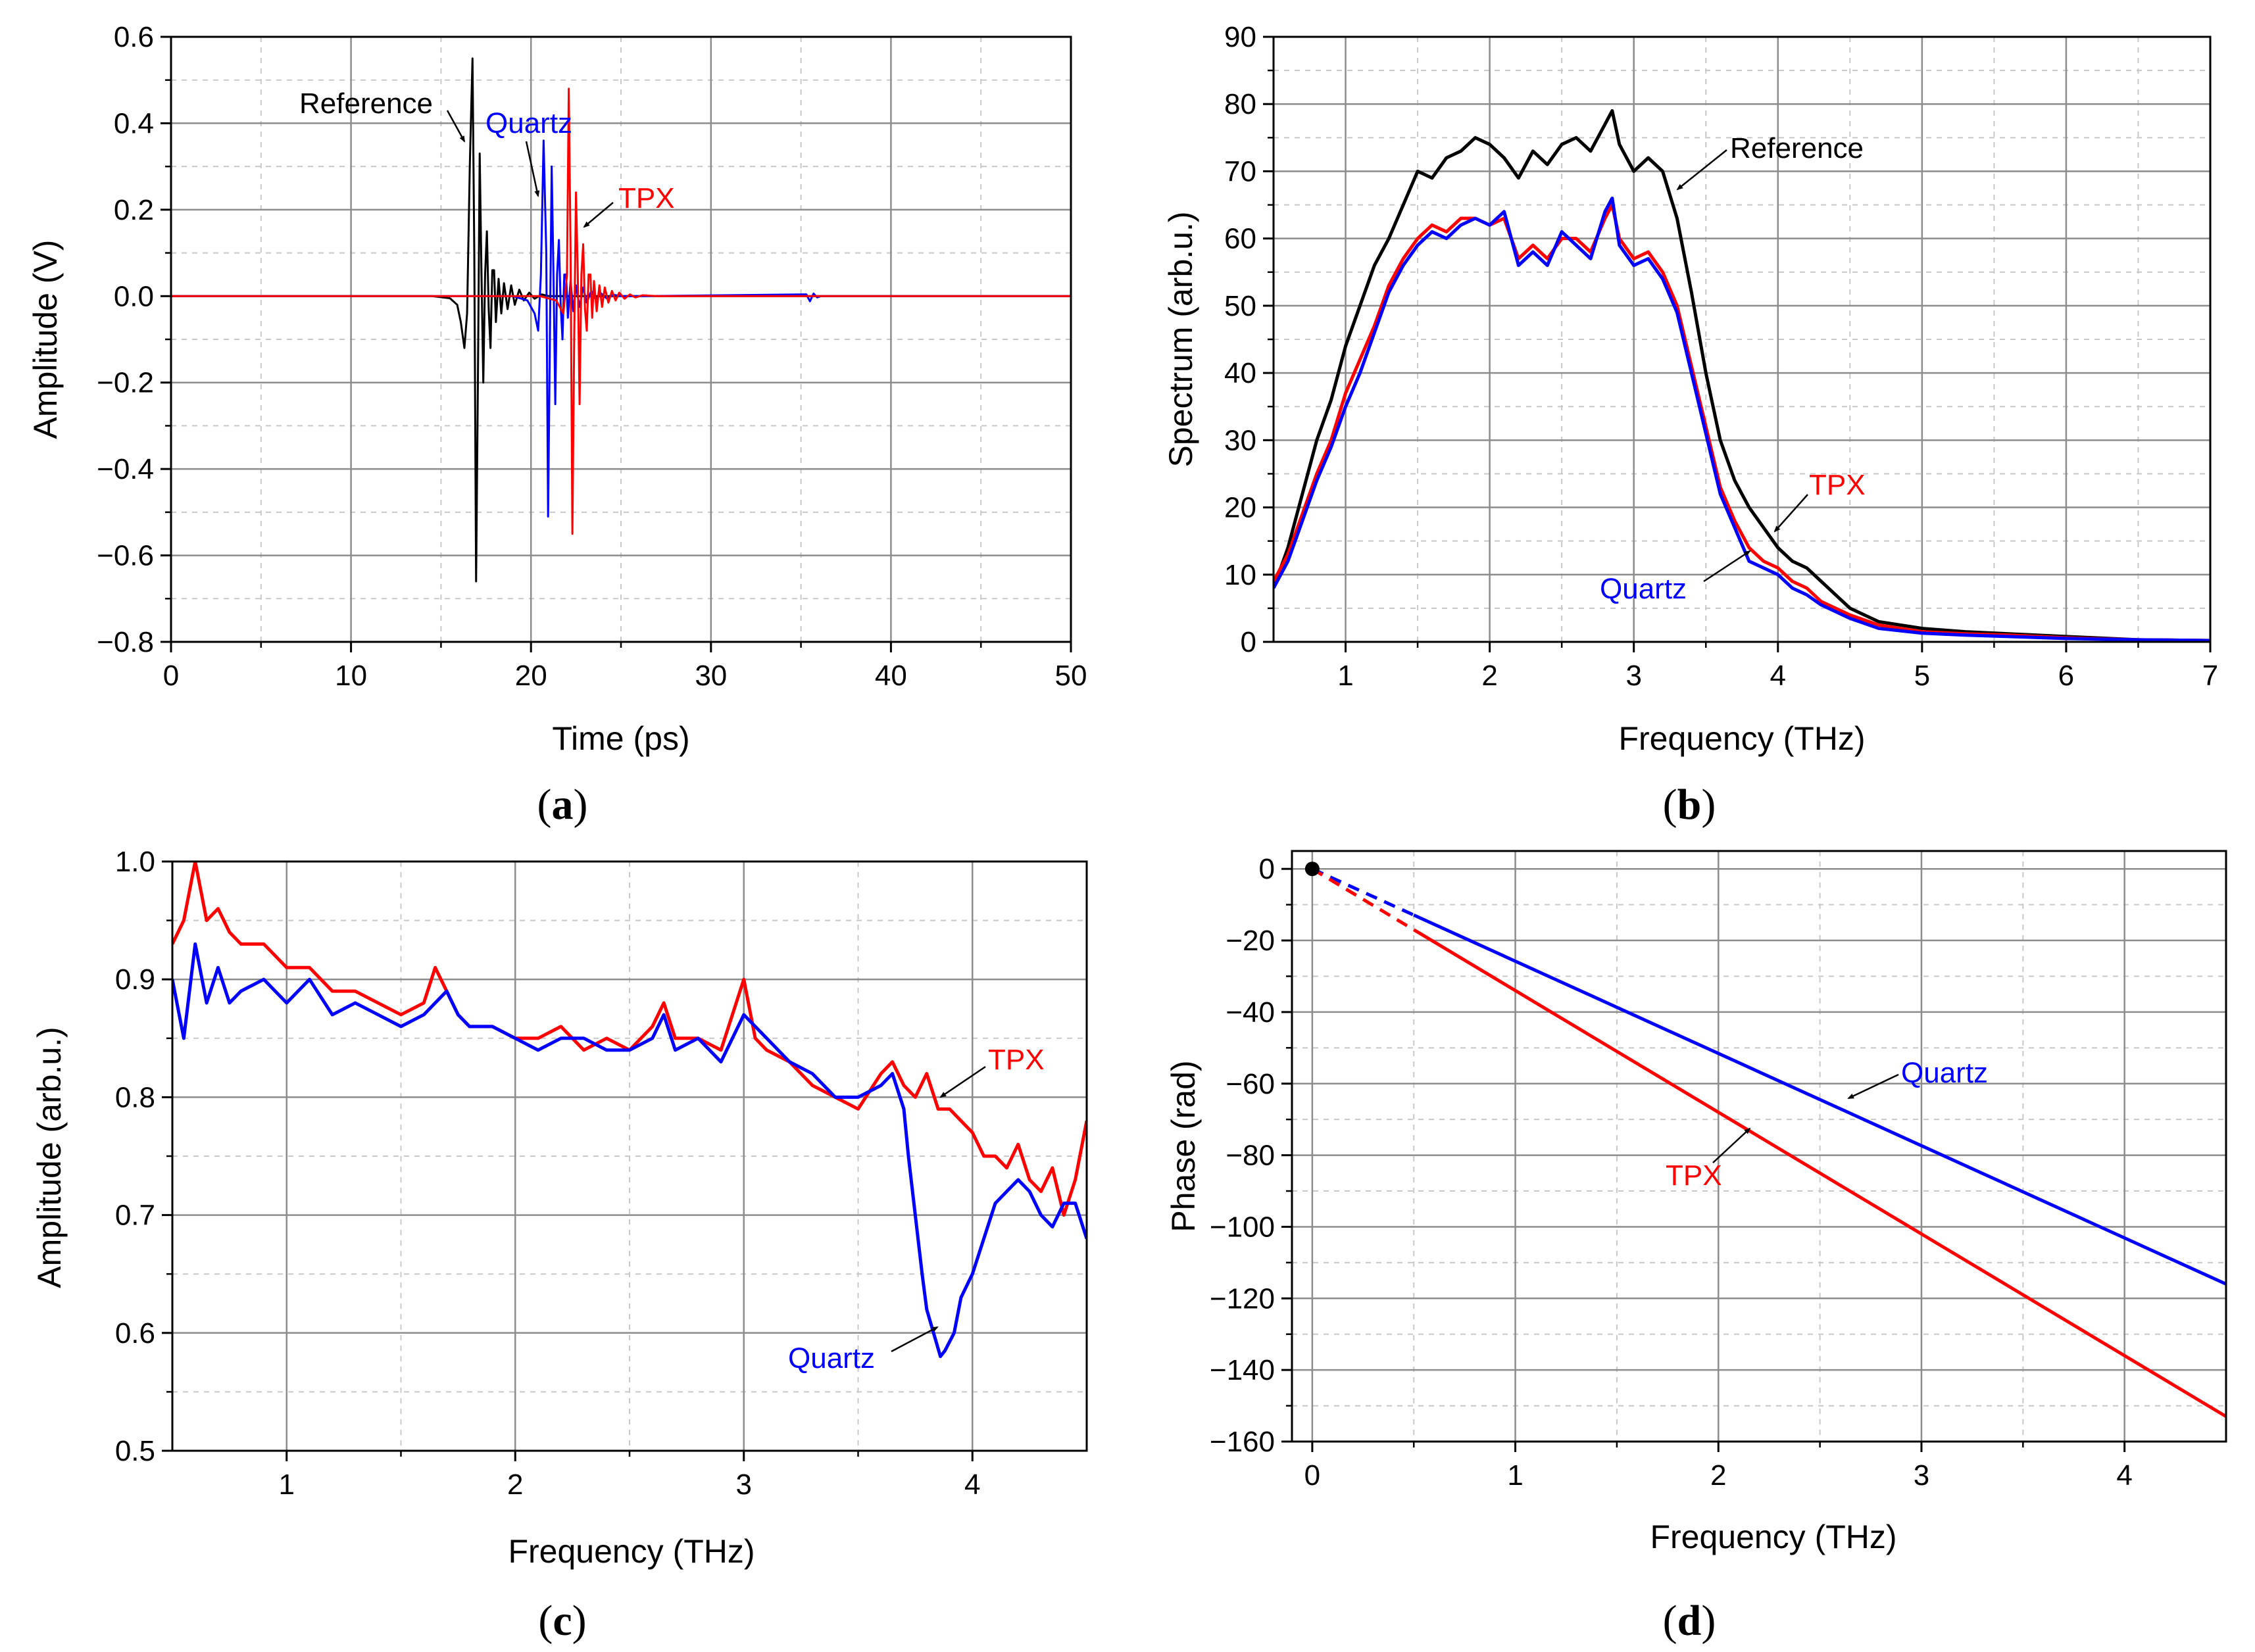 The width and height of the screenshot is (2255, 1652). I want to click on panel-label-d: (d), so click(1689, 1621).